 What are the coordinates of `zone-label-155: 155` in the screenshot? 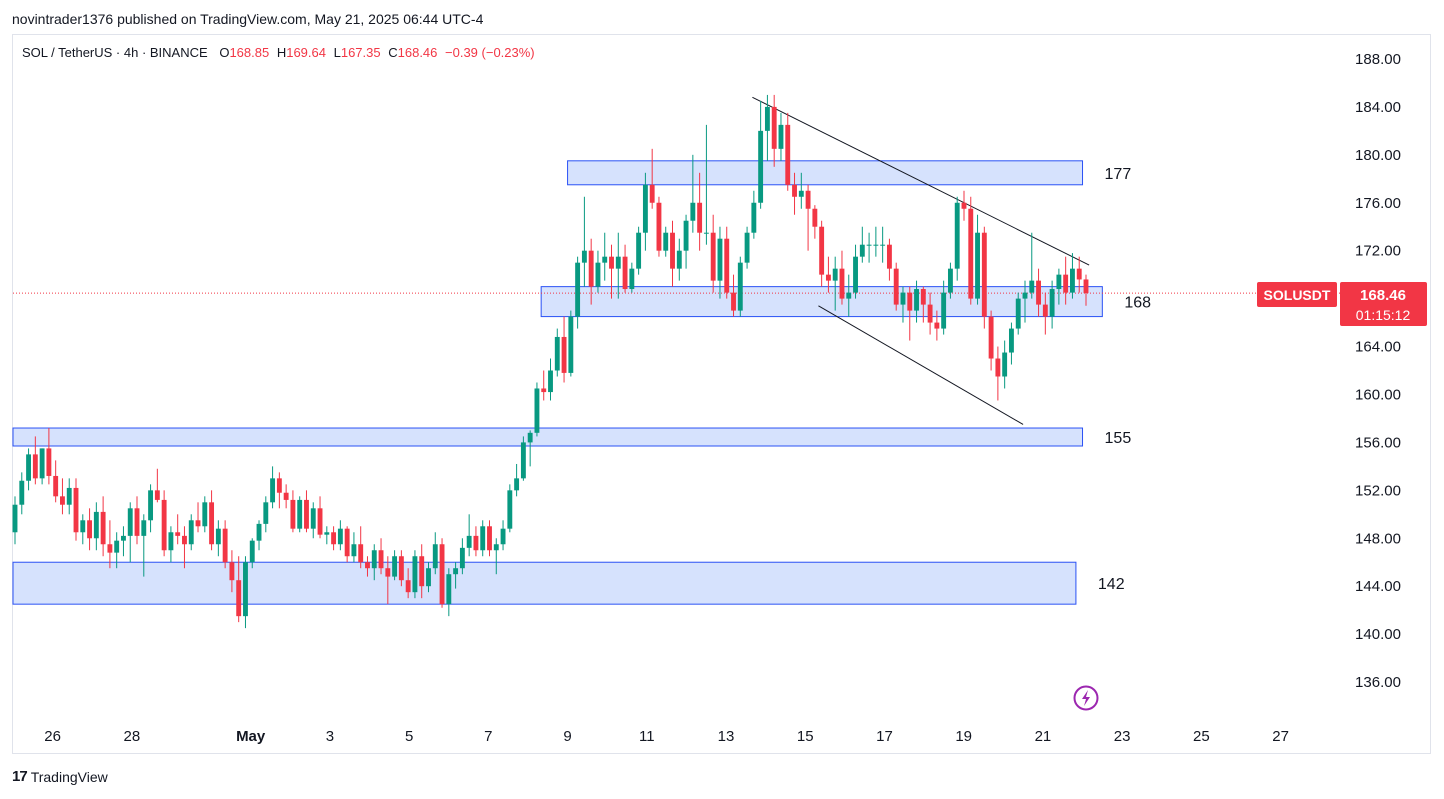 It's located at (1118, 438).